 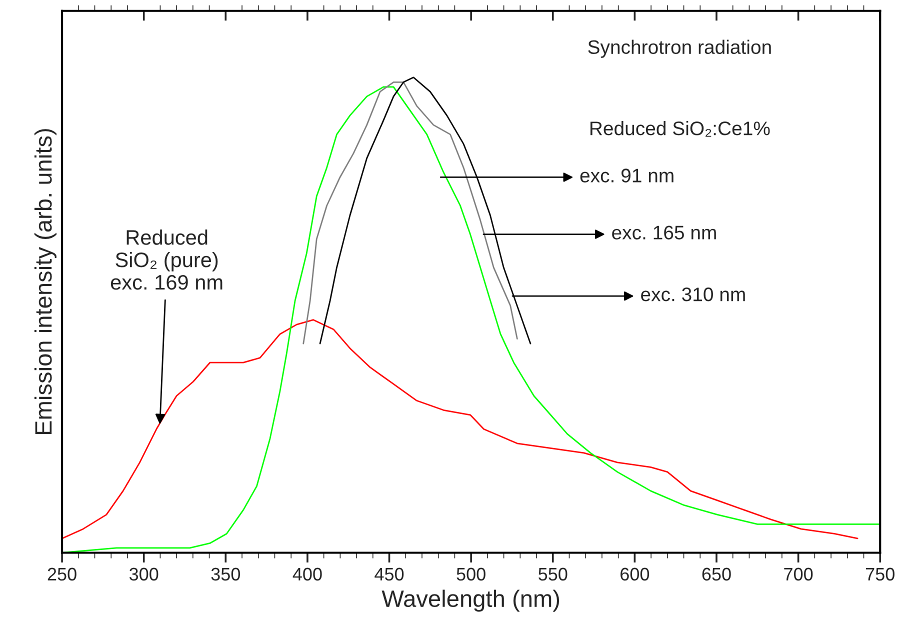 What do you see at coordinates (143, 574) in the screenshot?
I see `x-tick-label: 300` at bounding box center [143, 574].